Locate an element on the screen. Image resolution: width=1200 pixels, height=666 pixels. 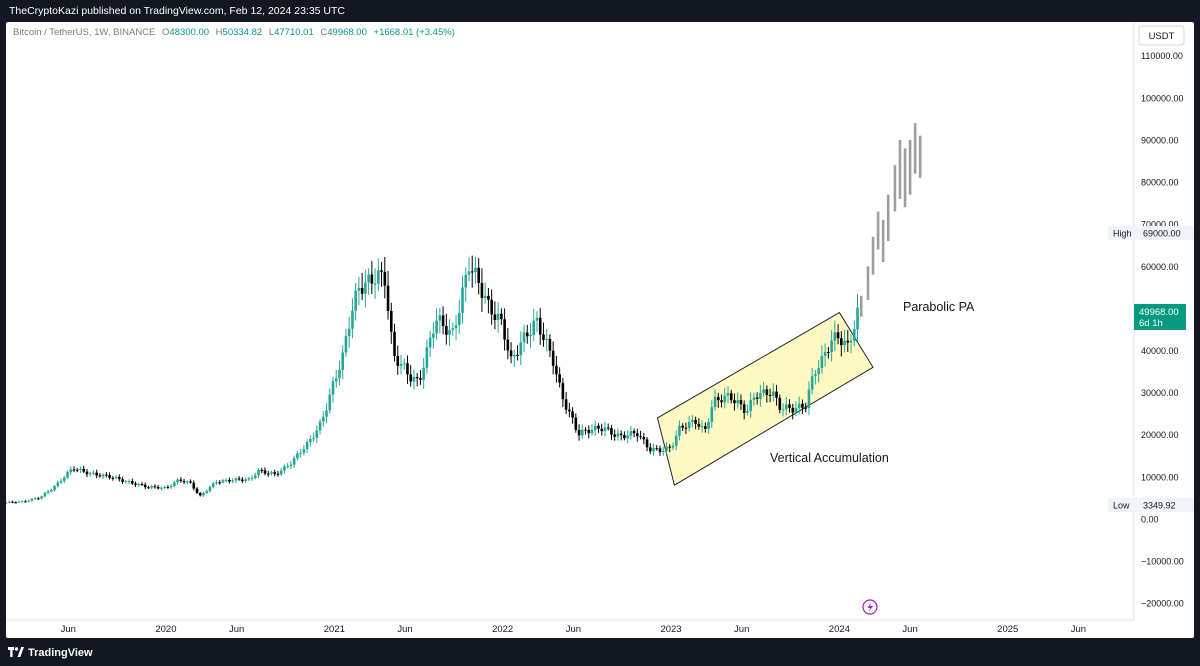
time-tick-label: 2023 is located at coordinates (670, 629).